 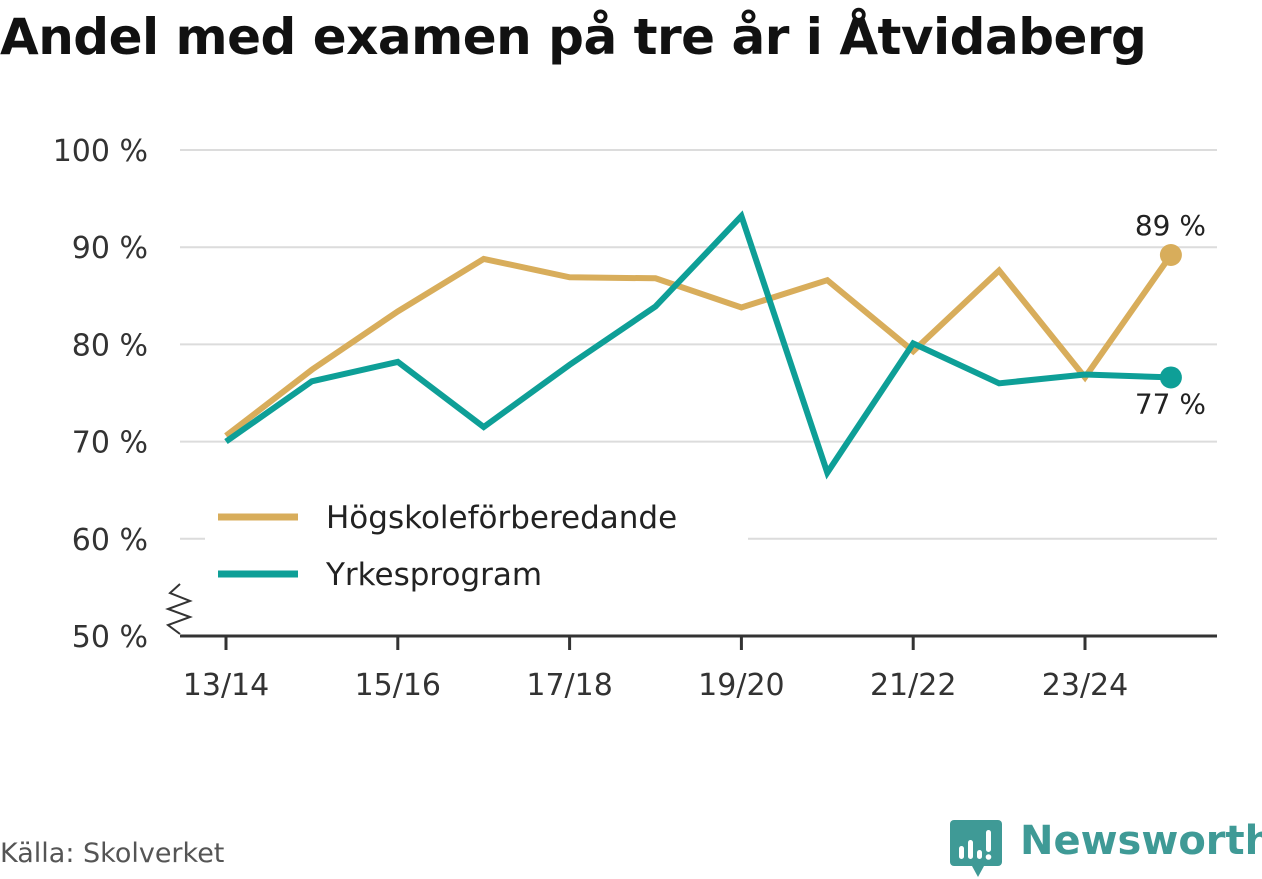 I want to click on y-axis-tick-labels: 50 % 60 % 70 % 80 % 90 % 100 %, so click(x=100, y=394).